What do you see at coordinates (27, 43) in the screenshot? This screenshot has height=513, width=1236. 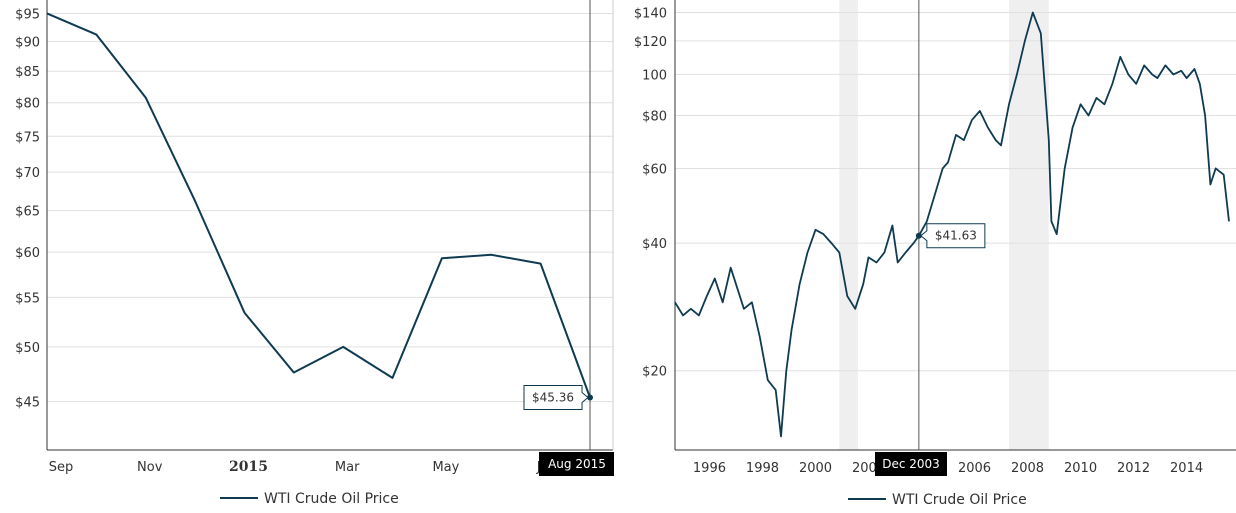 I see `left-y-tick-label: $90` at bounding box center [27, 43].